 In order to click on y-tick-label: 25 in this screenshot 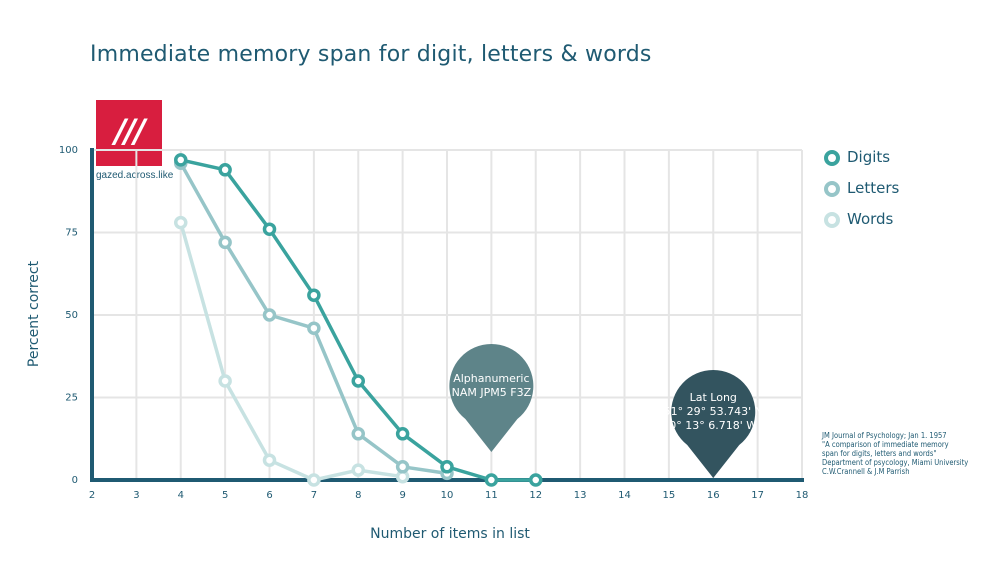, I will do `click(71, 398)`.